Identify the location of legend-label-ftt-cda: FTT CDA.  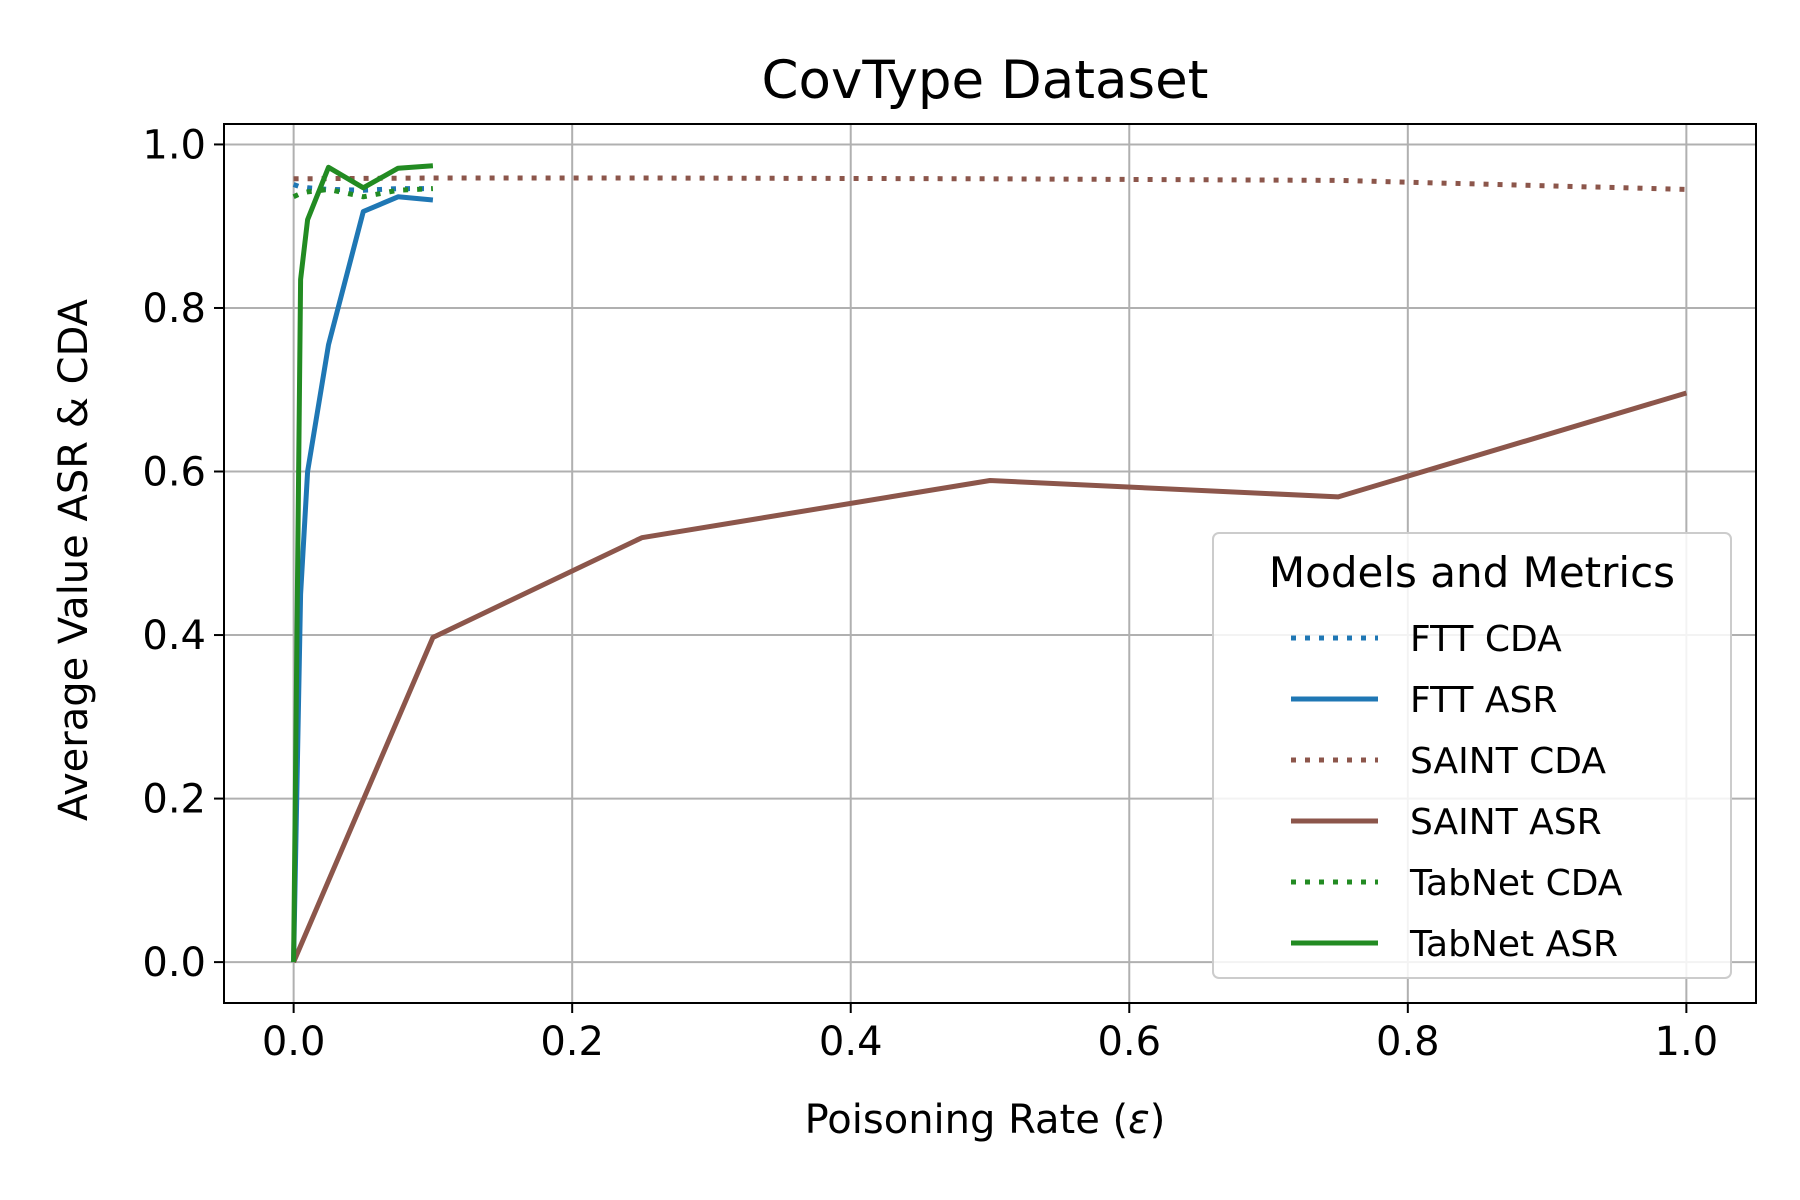
(1486, 639).